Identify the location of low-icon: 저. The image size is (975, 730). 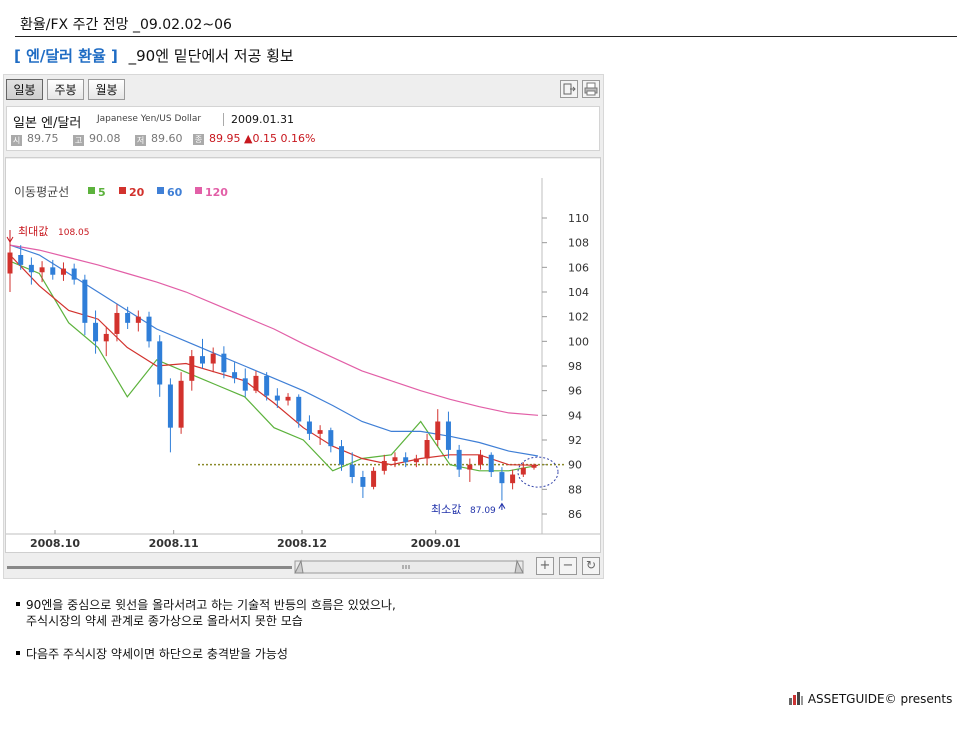
(140, 140).